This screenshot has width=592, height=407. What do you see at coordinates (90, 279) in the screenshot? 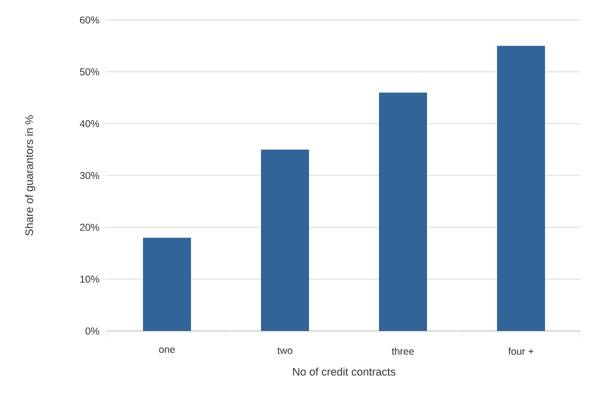
I see `y-tick-label: 10%` at bounding box center [90, 279].